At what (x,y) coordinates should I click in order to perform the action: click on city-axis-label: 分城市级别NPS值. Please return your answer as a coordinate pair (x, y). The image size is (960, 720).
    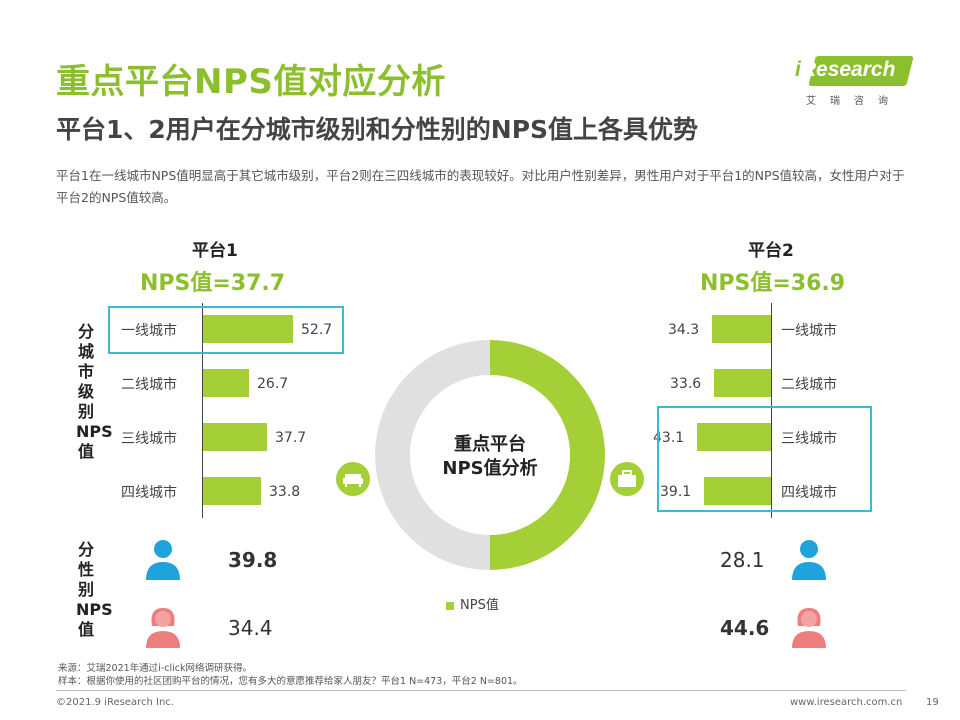
    Looking at the image, I should click on (94, 391).